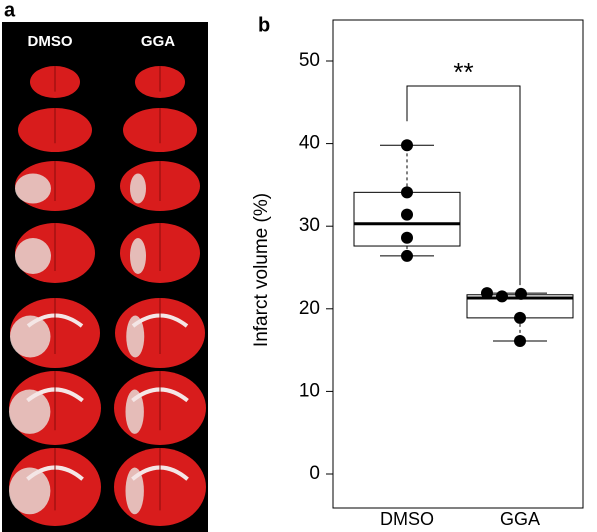  Describe the element at coordinates (309, 390) in the screenshot. I see `y-tick-label: 10` at that location.